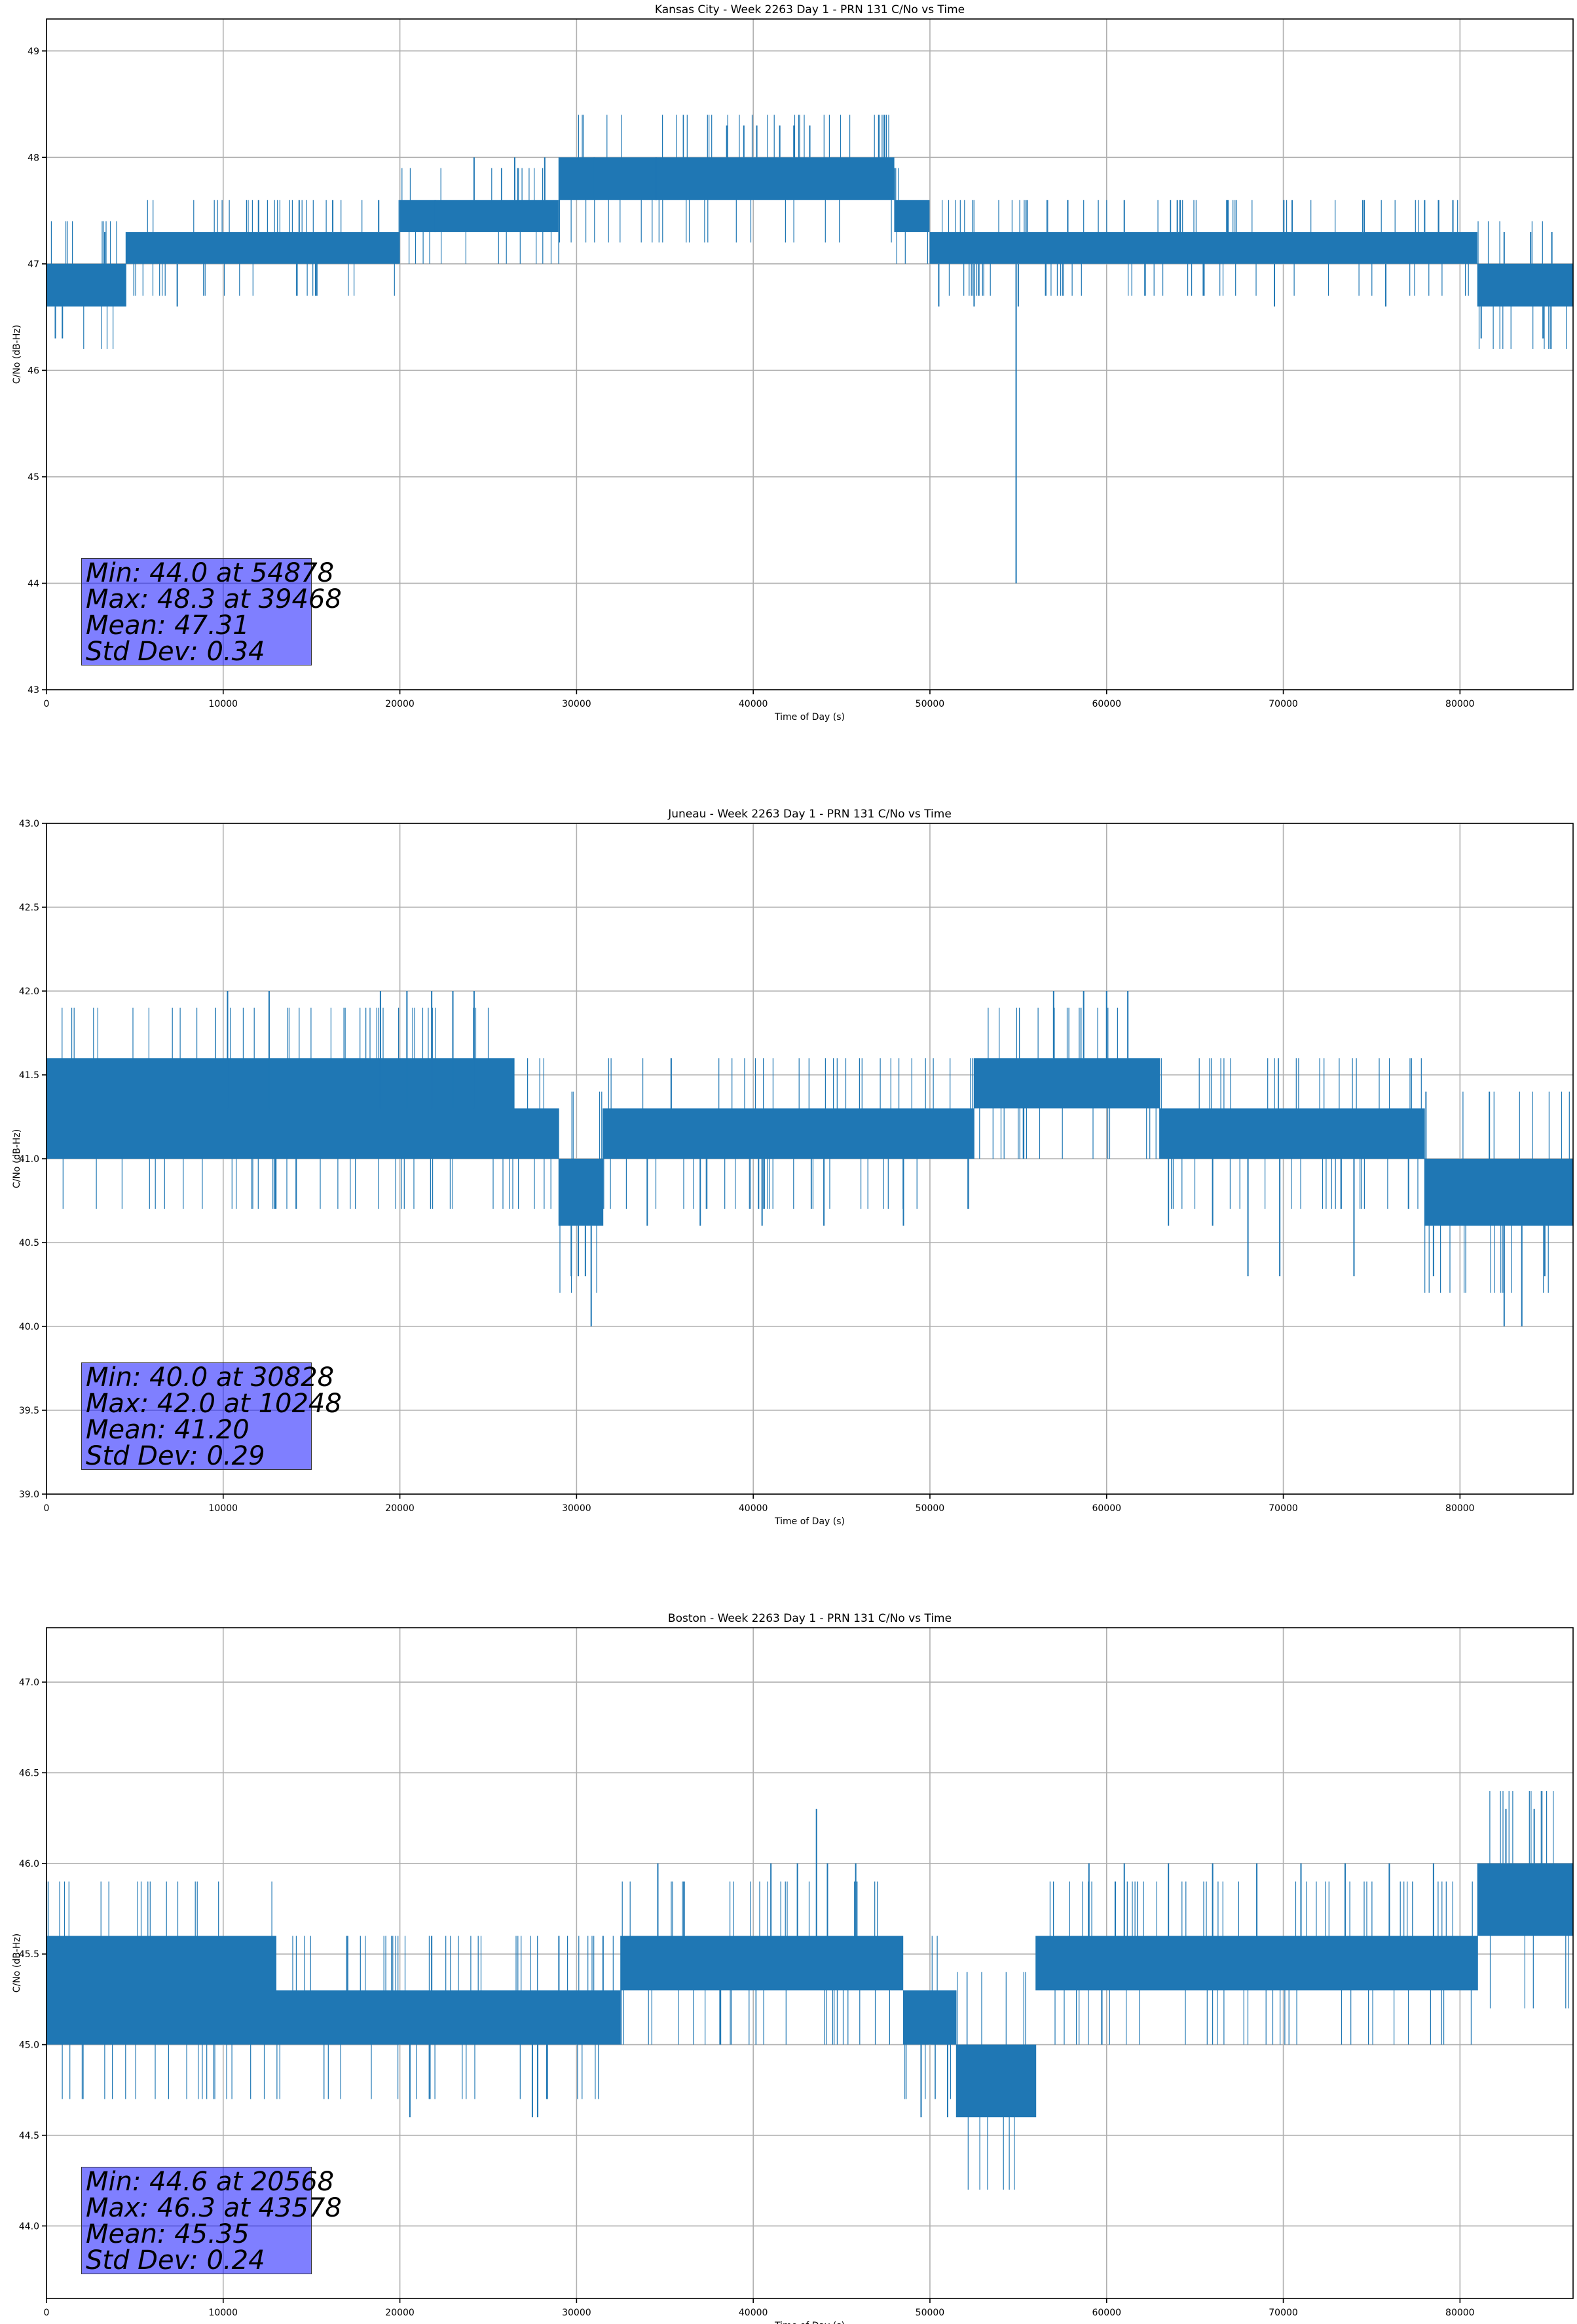 This screenshot has width=1577, height=2324. I want to click on y-tick-label: 46.0, so click(29, 1864).